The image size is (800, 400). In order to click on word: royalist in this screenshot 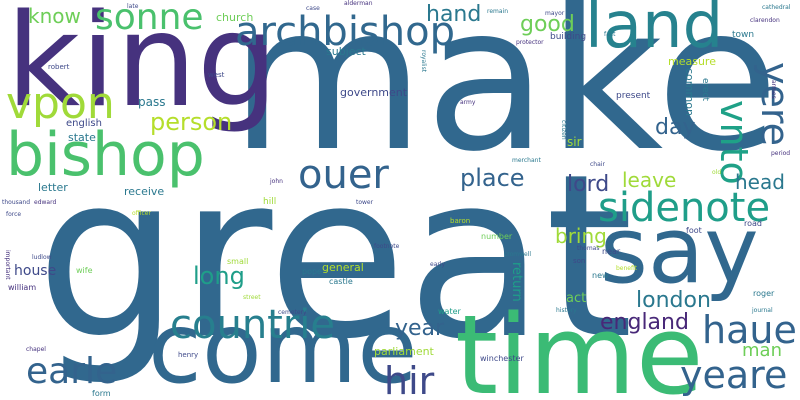, I will do `click(423, 61)`.